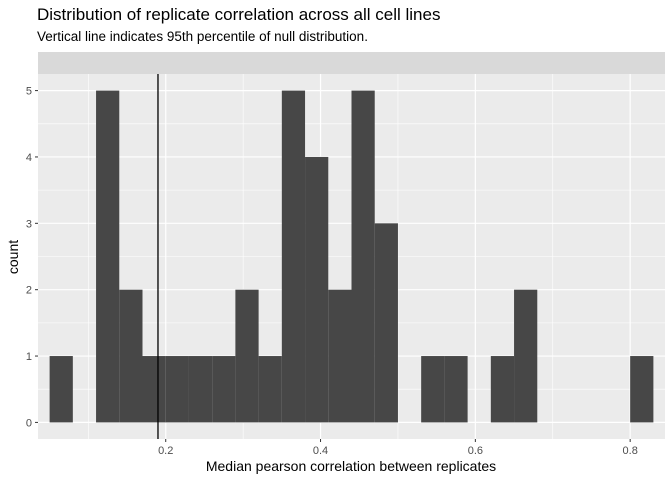 Image resolution: width=672 pixels, height=480 pixels. I want to click on y-tick-label: 3, so click(29, 224).